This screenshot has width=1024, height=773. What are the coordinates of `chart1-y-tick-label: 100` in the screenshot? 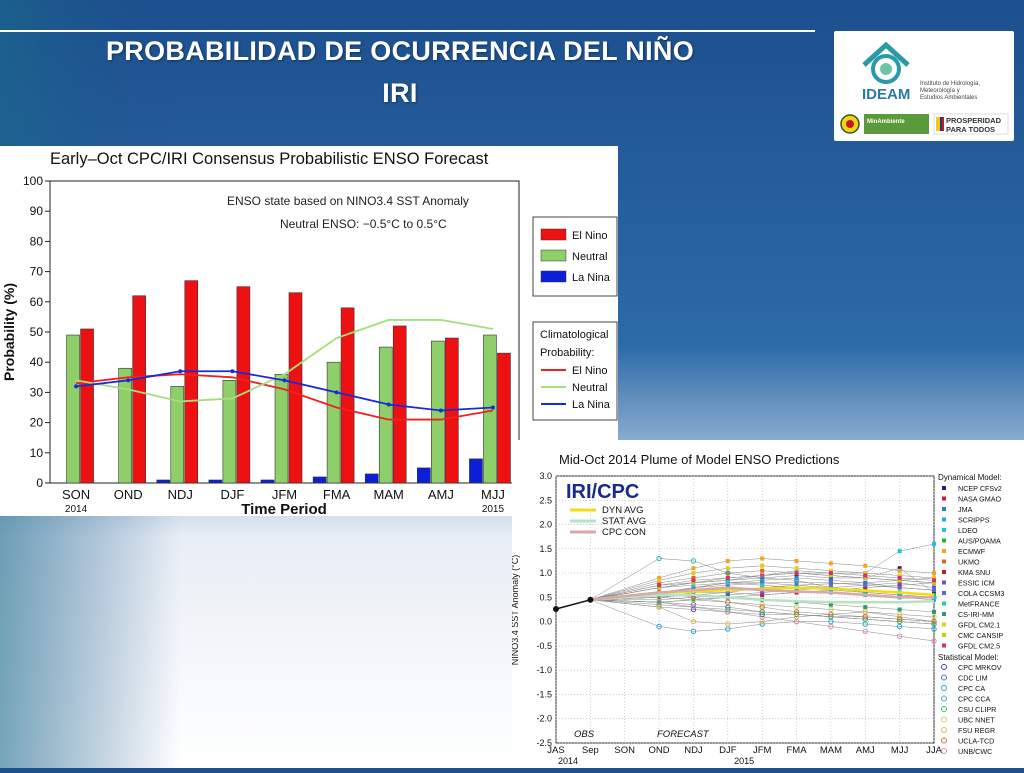 It's located at (33, 181).